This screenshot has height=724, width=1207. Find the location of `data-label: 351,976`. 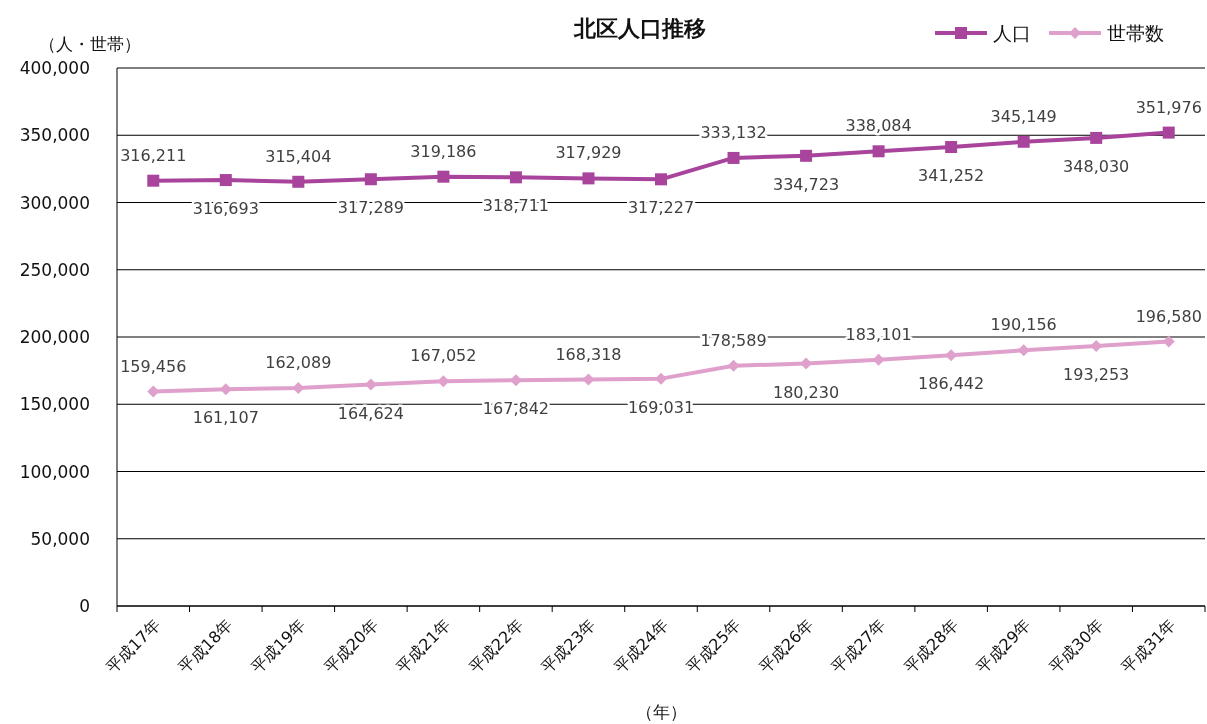

data-label: 351,976 is located at coordinates (1168, 107).